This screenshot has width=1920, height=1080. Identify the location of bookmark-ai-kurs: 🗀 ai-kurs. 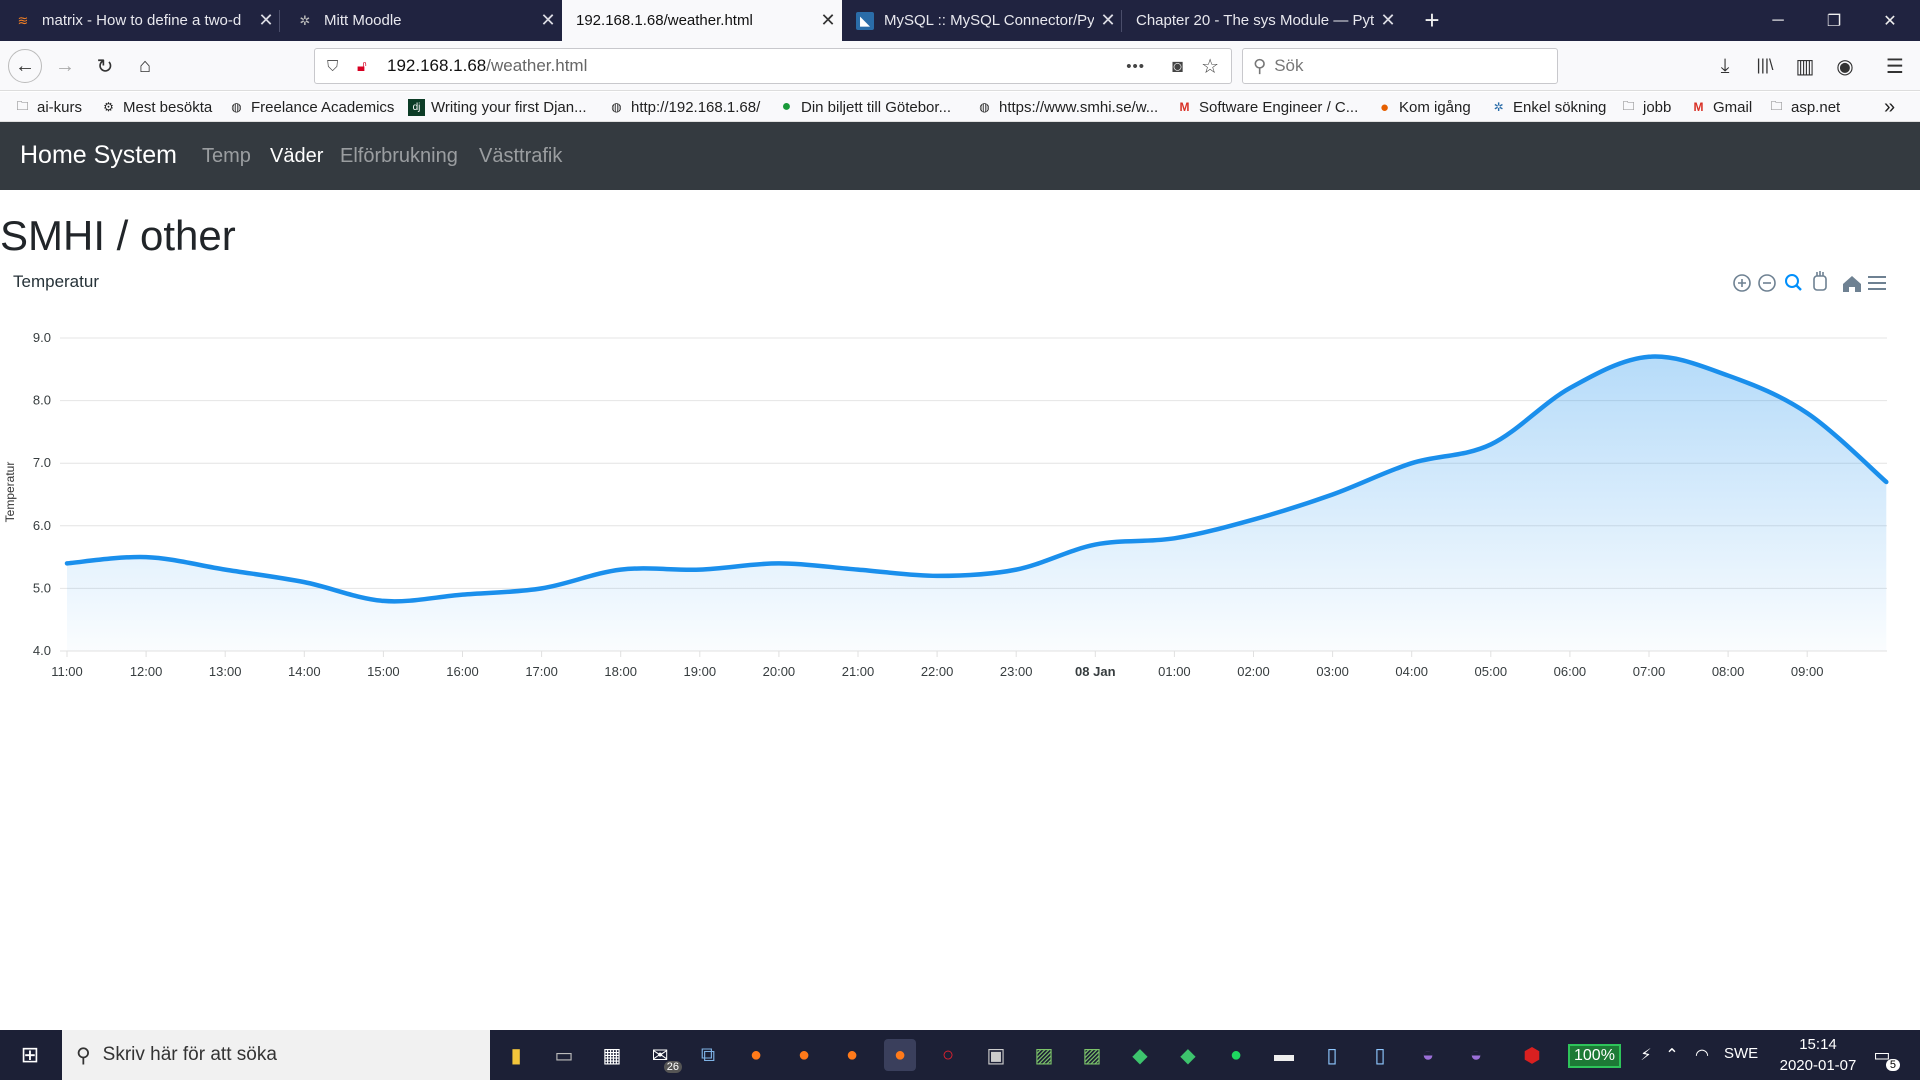
(48, 107).